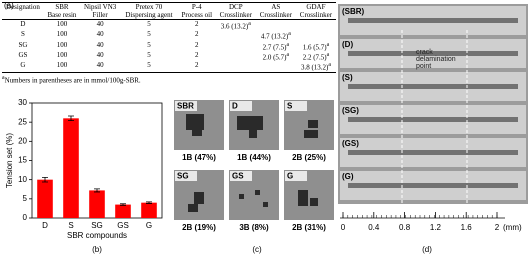  What do you see at coordinates (350, 143) in the screenshot?
I see `strip-name: (GS)` at bounding box center [350, 143].